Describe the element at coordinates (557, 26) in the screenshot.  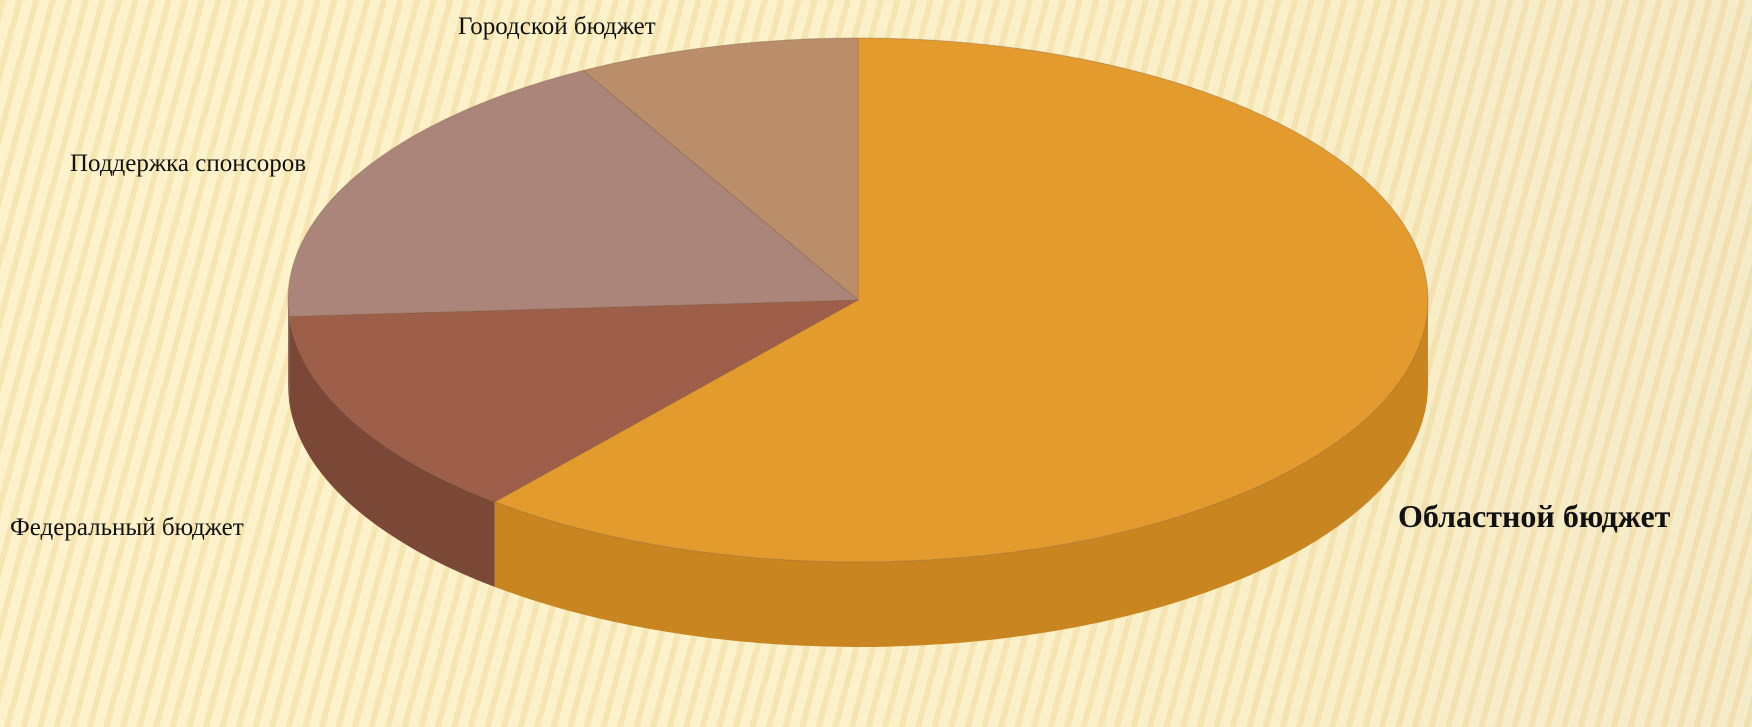
I see `label-gorodskoy-byudzhet: Городской бюджет` at that location.